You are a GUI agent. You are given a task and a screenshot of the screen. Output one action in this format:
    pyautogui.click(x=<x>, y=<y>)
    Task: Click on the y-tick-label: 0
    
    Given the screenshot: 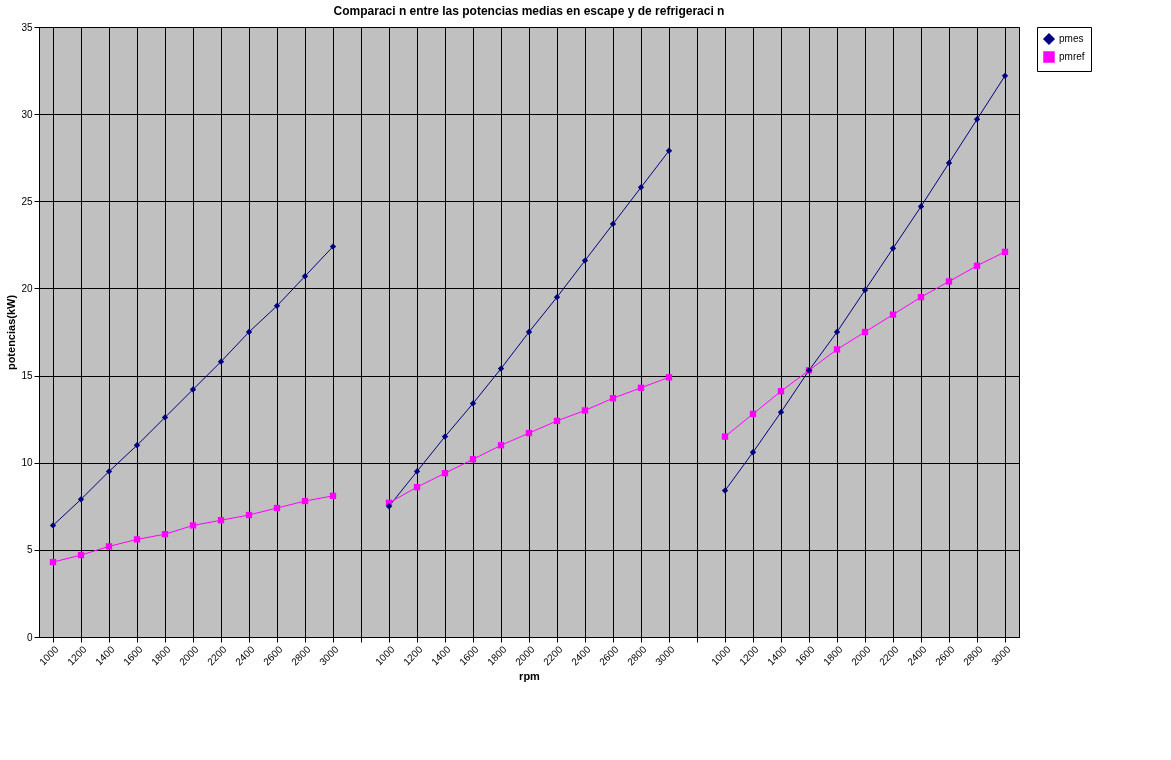 What is the action you would take?
    pyautogui.click(x=29, y=637)
    